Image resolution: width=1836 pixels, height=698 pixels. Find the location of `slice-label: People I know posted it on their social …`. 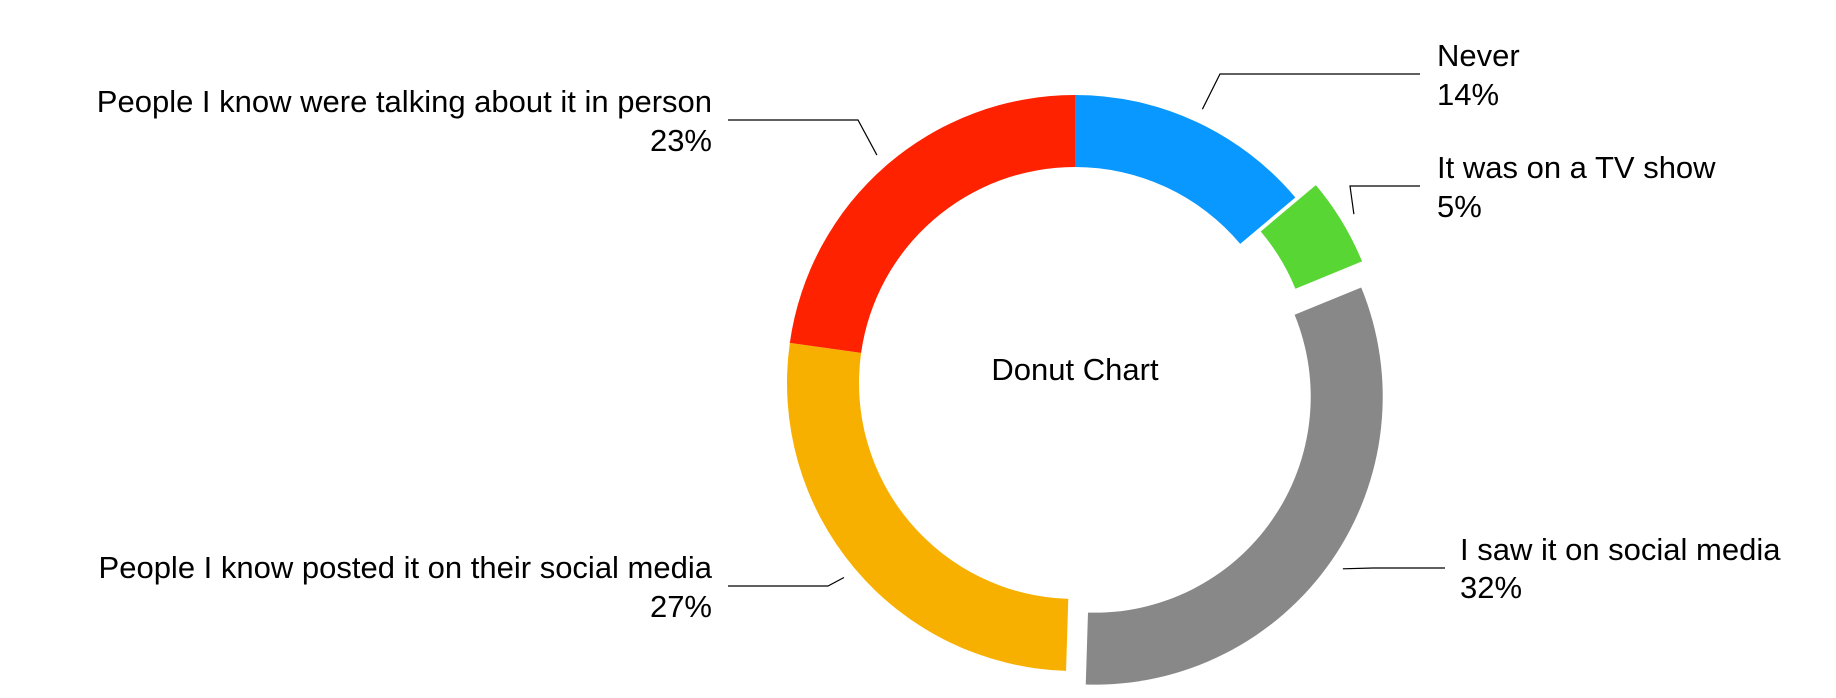

slice-label: People I know posted it on their social … is located at coordinates (406, 567).